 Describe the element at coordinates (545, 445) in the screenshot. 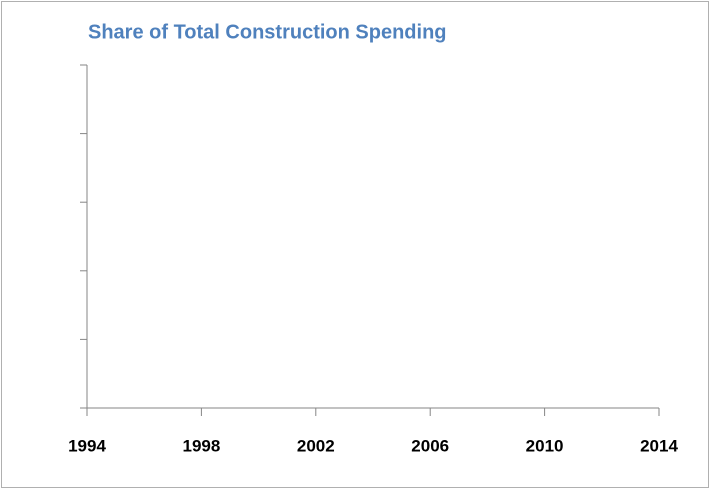

I see `x-tick-label: 2010` at that location.